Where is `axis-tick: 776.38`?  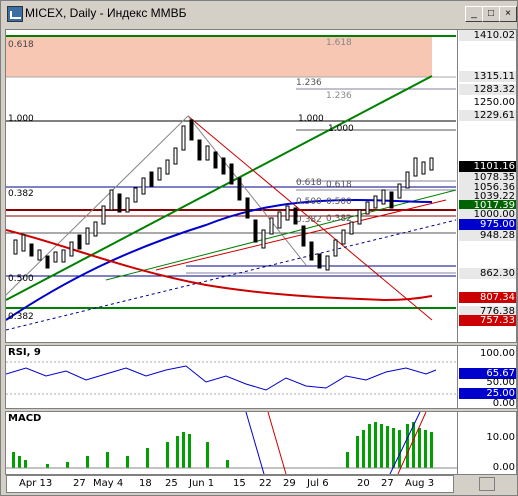
axis-tick: 776.38 is located at coordinates (487, 311).